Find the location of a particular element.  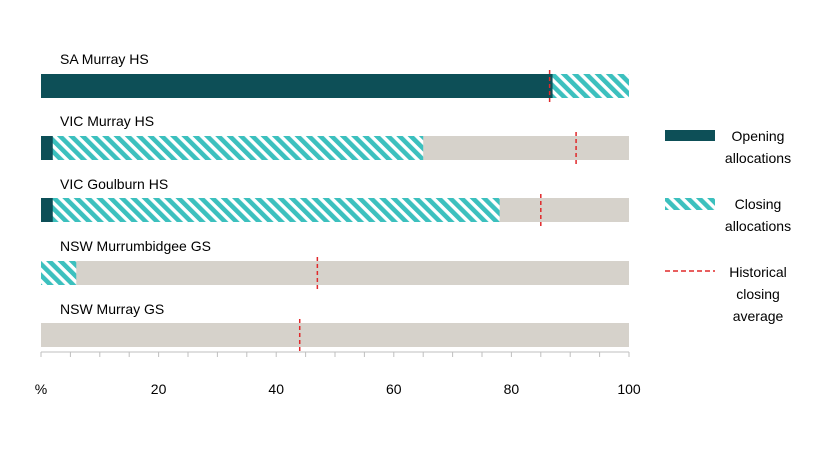

legend-label: Opening is located at coordinates (758, 136).